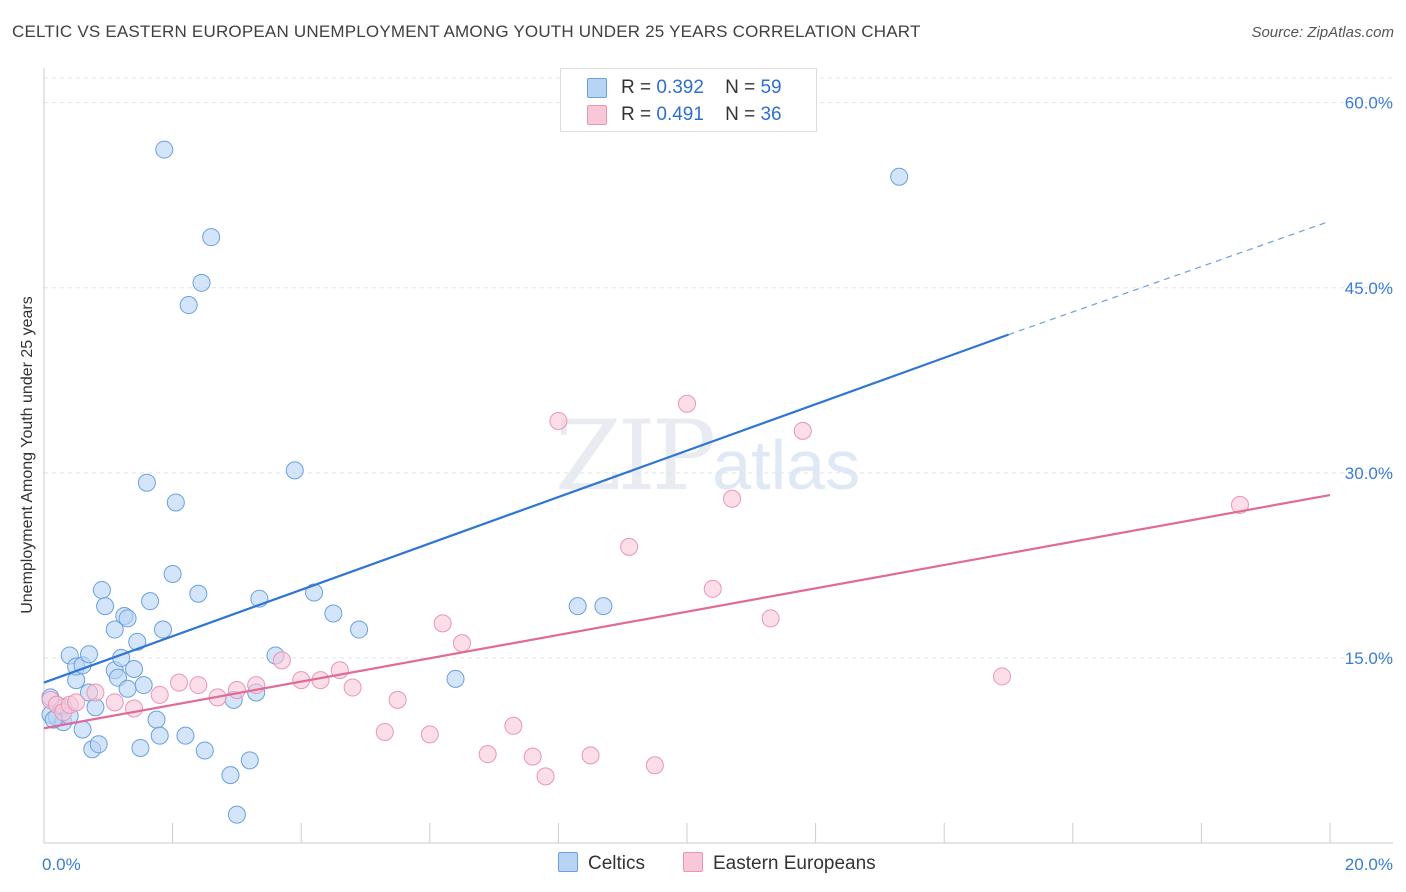 This screenshot has height=892, width=1406. Describe the element at coordinates (693, 862) in the screenshot. I see `bottom-legend-swatch-eastern` at that location.